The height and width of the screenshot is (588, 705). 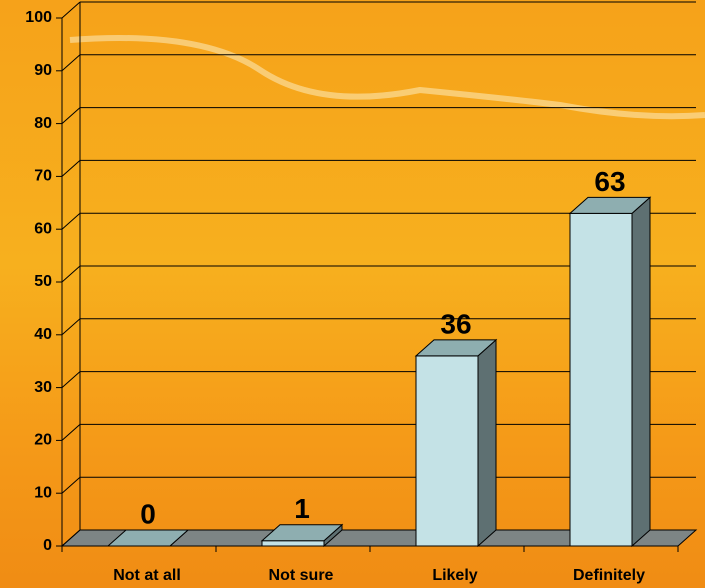 What do you see at coordinates (387, 77) in the screenshot?
I see `cloud` at bounding box center [387, 77].